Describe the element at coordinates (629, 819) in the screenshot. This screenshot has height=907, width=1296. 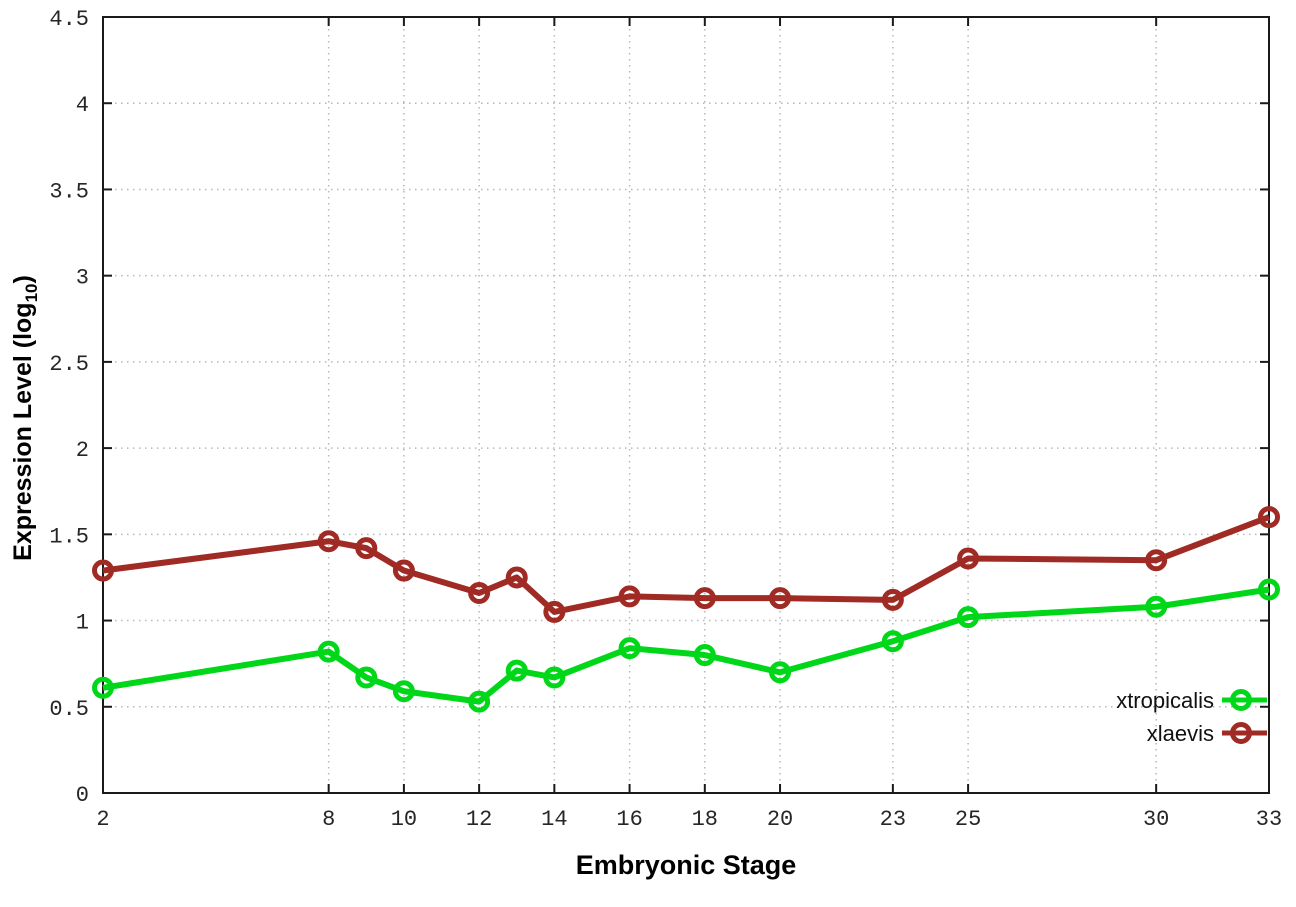
I see `x-tick-label: 16` at that location.